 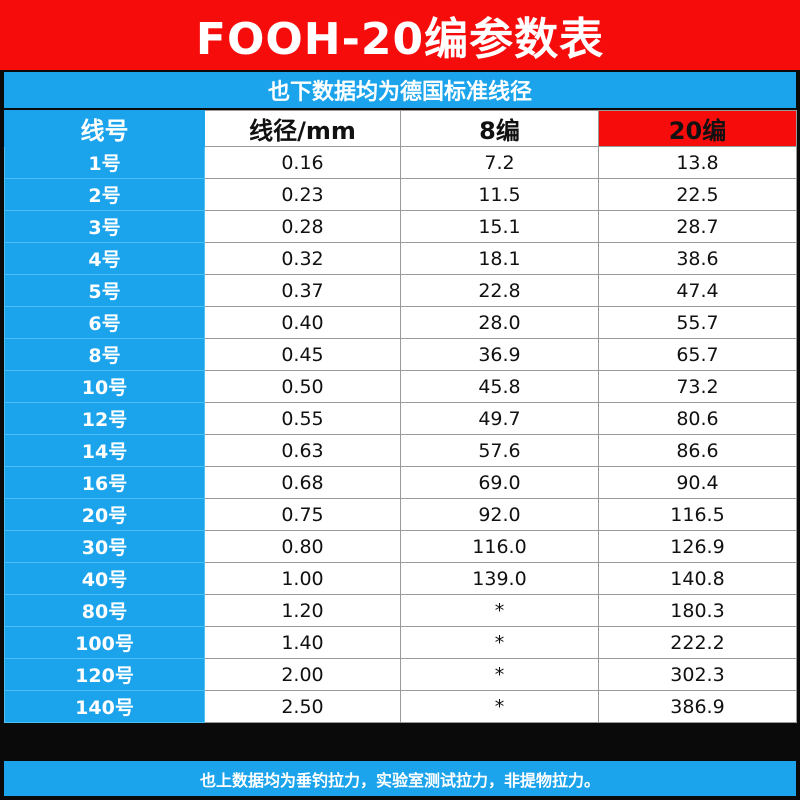 What do you see at coordinates (302, 386) in the screenshot?
I see `cell-diameter: 0.50` at bounding box center [302, 386].